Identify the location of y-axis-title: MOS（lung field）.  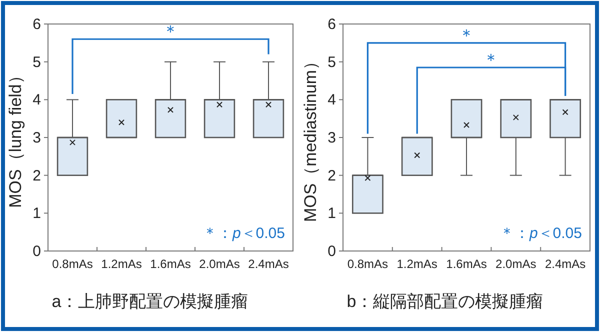
(15, 137).